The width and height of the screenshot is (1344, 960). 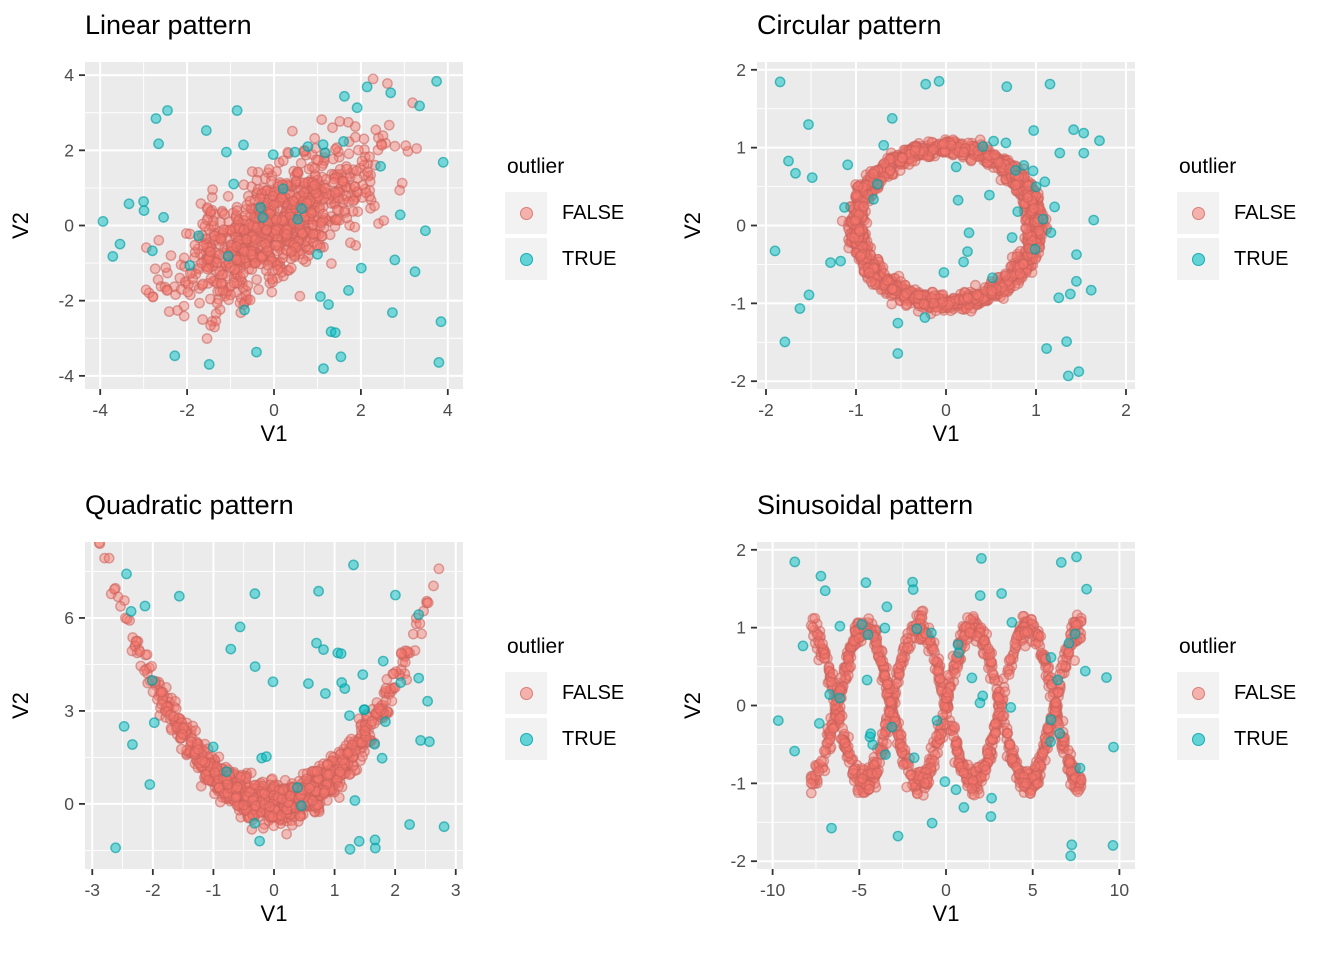 I want to click on y-axis-label: V2, so click(x=20, y=225).